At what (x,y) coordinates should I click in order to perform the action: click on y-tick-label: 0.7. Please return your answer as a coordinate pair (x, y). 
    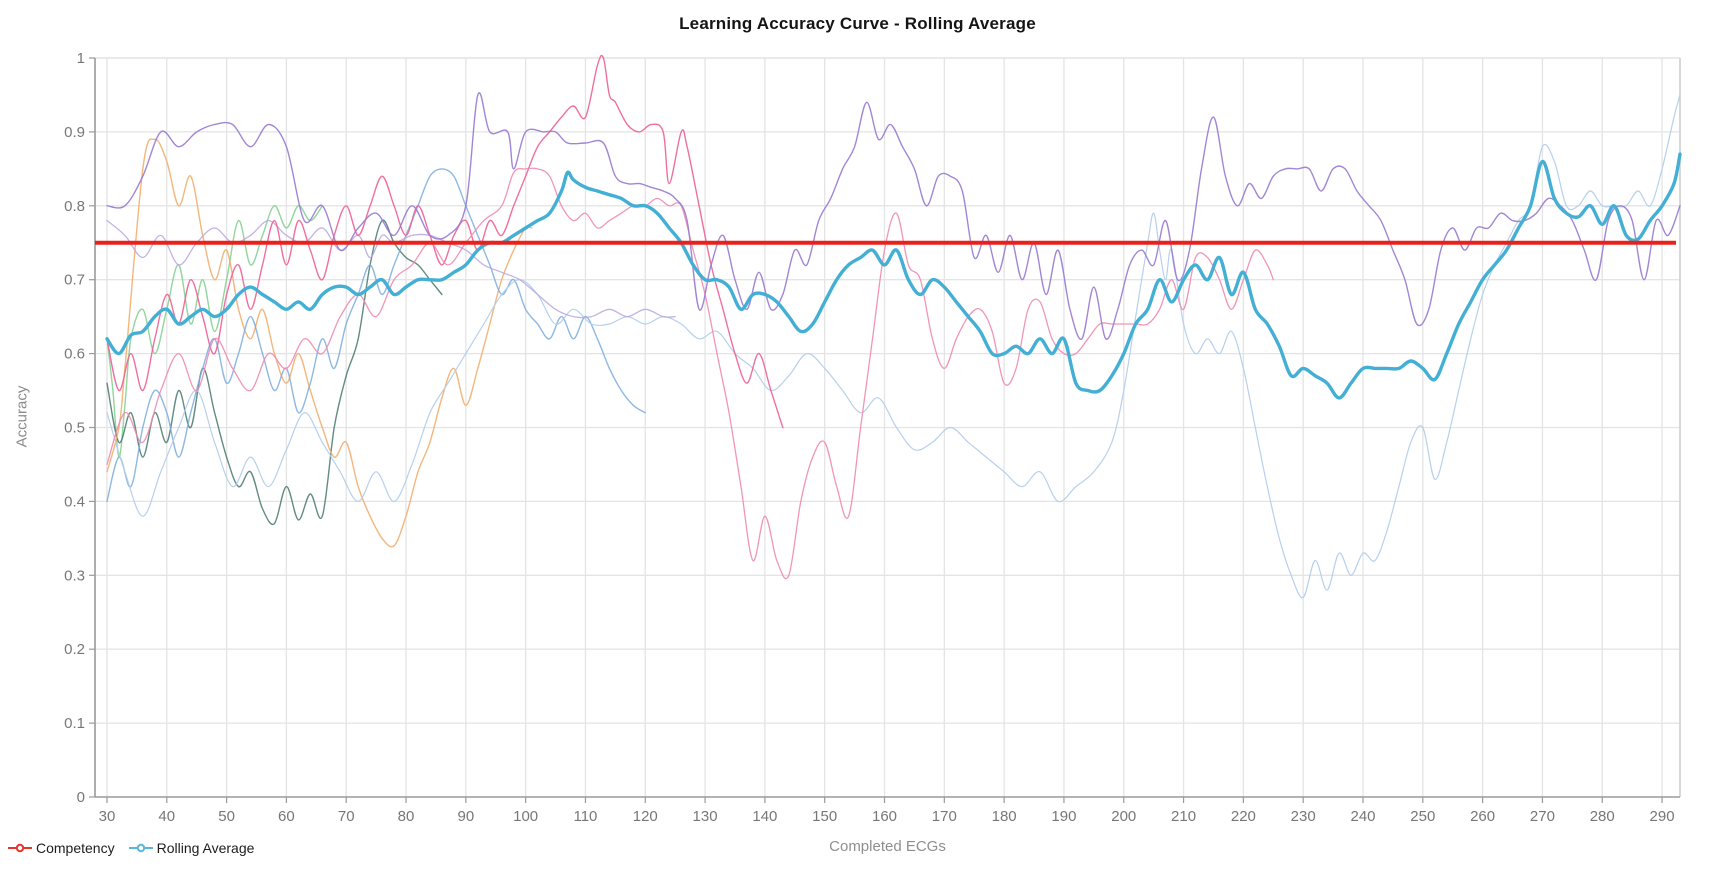
    Looking at the image, I should click on (74, 280).